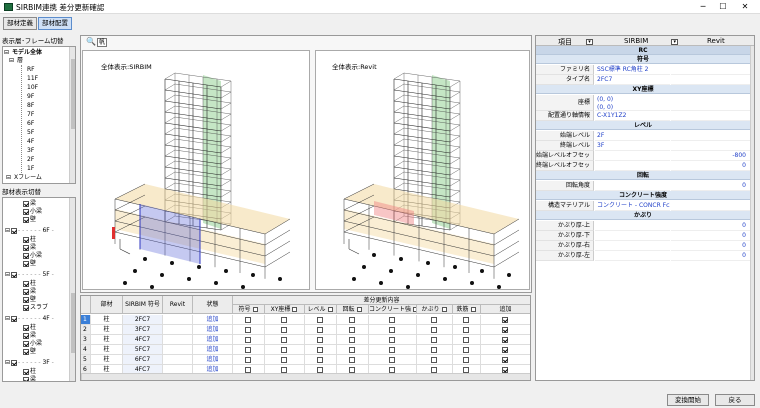  What do you see at coordinates (20, 23) in the screenshot?
I see `tab-member-definition: 部材定義` at bounding box center [20, 23].